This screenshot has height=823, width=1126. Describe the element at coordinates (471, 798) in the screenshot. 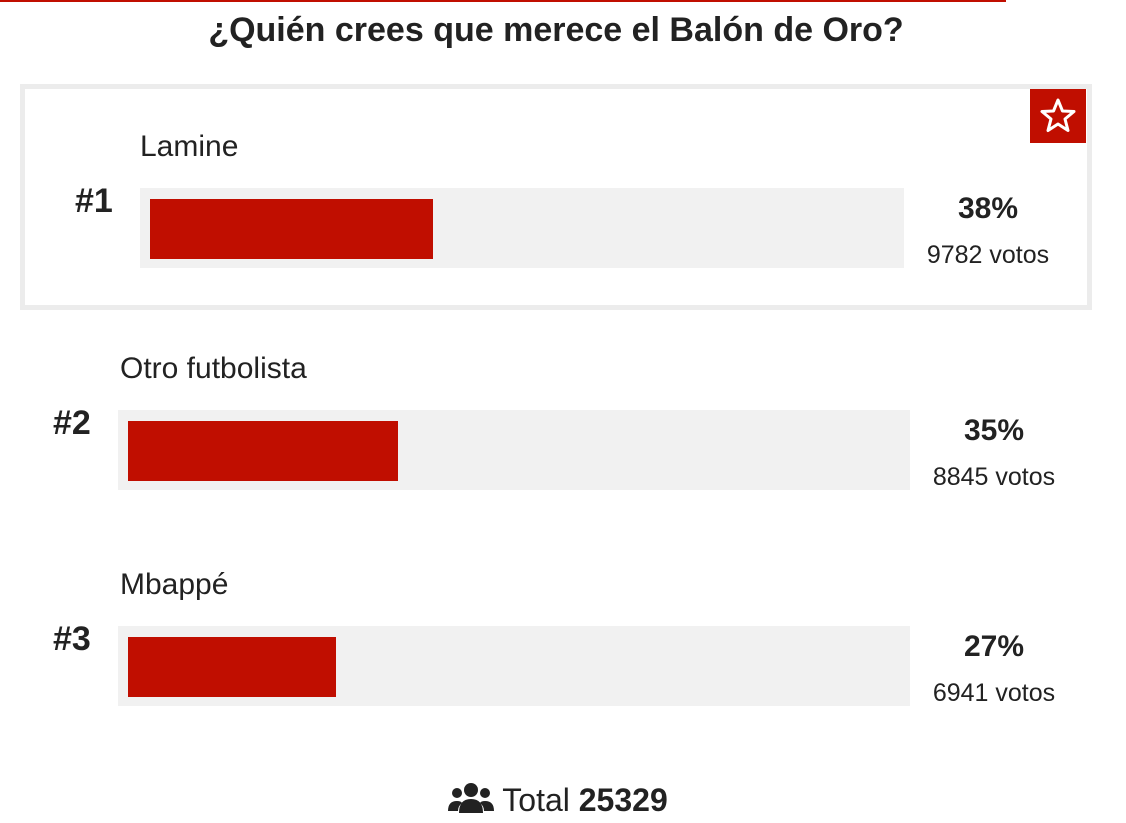

I see `users-icon` at that location.